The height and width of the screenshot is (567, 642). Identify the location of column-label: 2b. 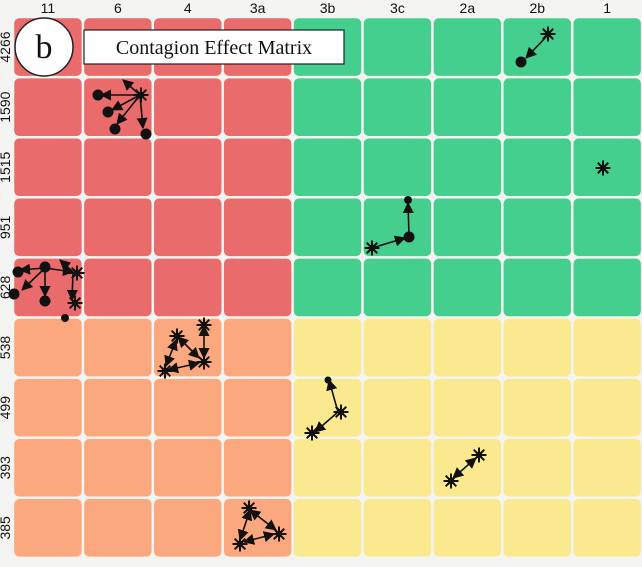
(537, 8).